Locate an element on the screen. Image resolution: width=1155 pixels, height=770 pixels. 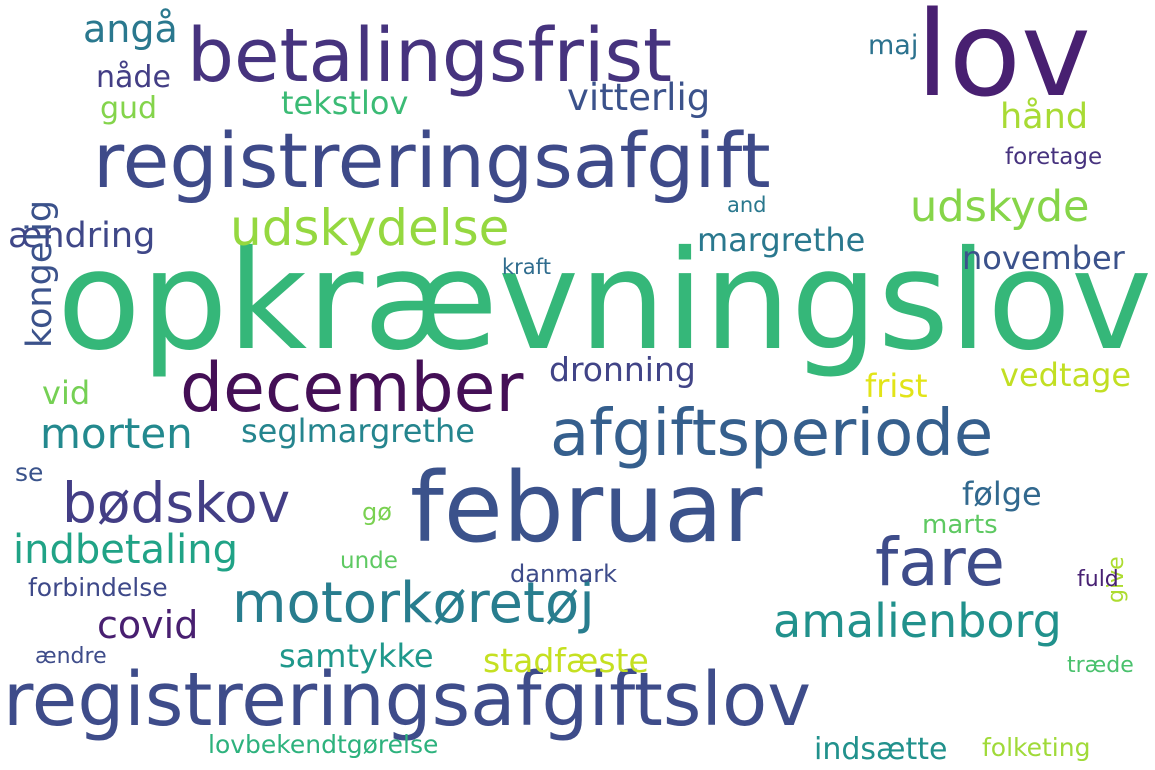
word-margrethe: margrethe is located at coordinates (781, 240).